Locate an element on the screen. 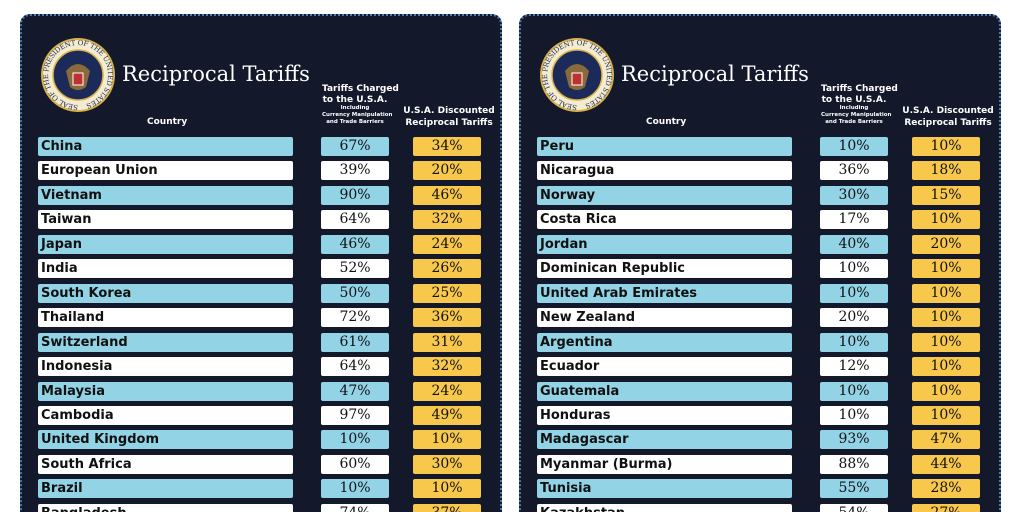  charged-cell: 40% is located at coordinates (854, 244).